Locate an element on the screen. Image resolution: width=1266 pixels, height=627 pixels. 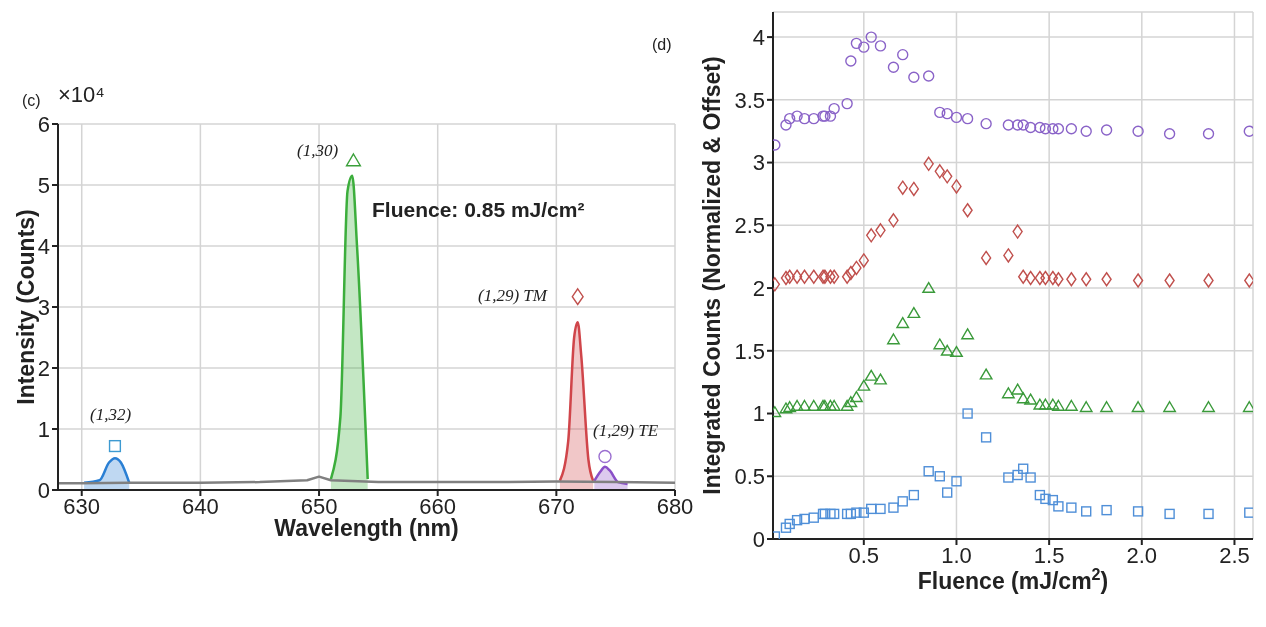
chart-title: (c) is located at coordinates (31, 101).